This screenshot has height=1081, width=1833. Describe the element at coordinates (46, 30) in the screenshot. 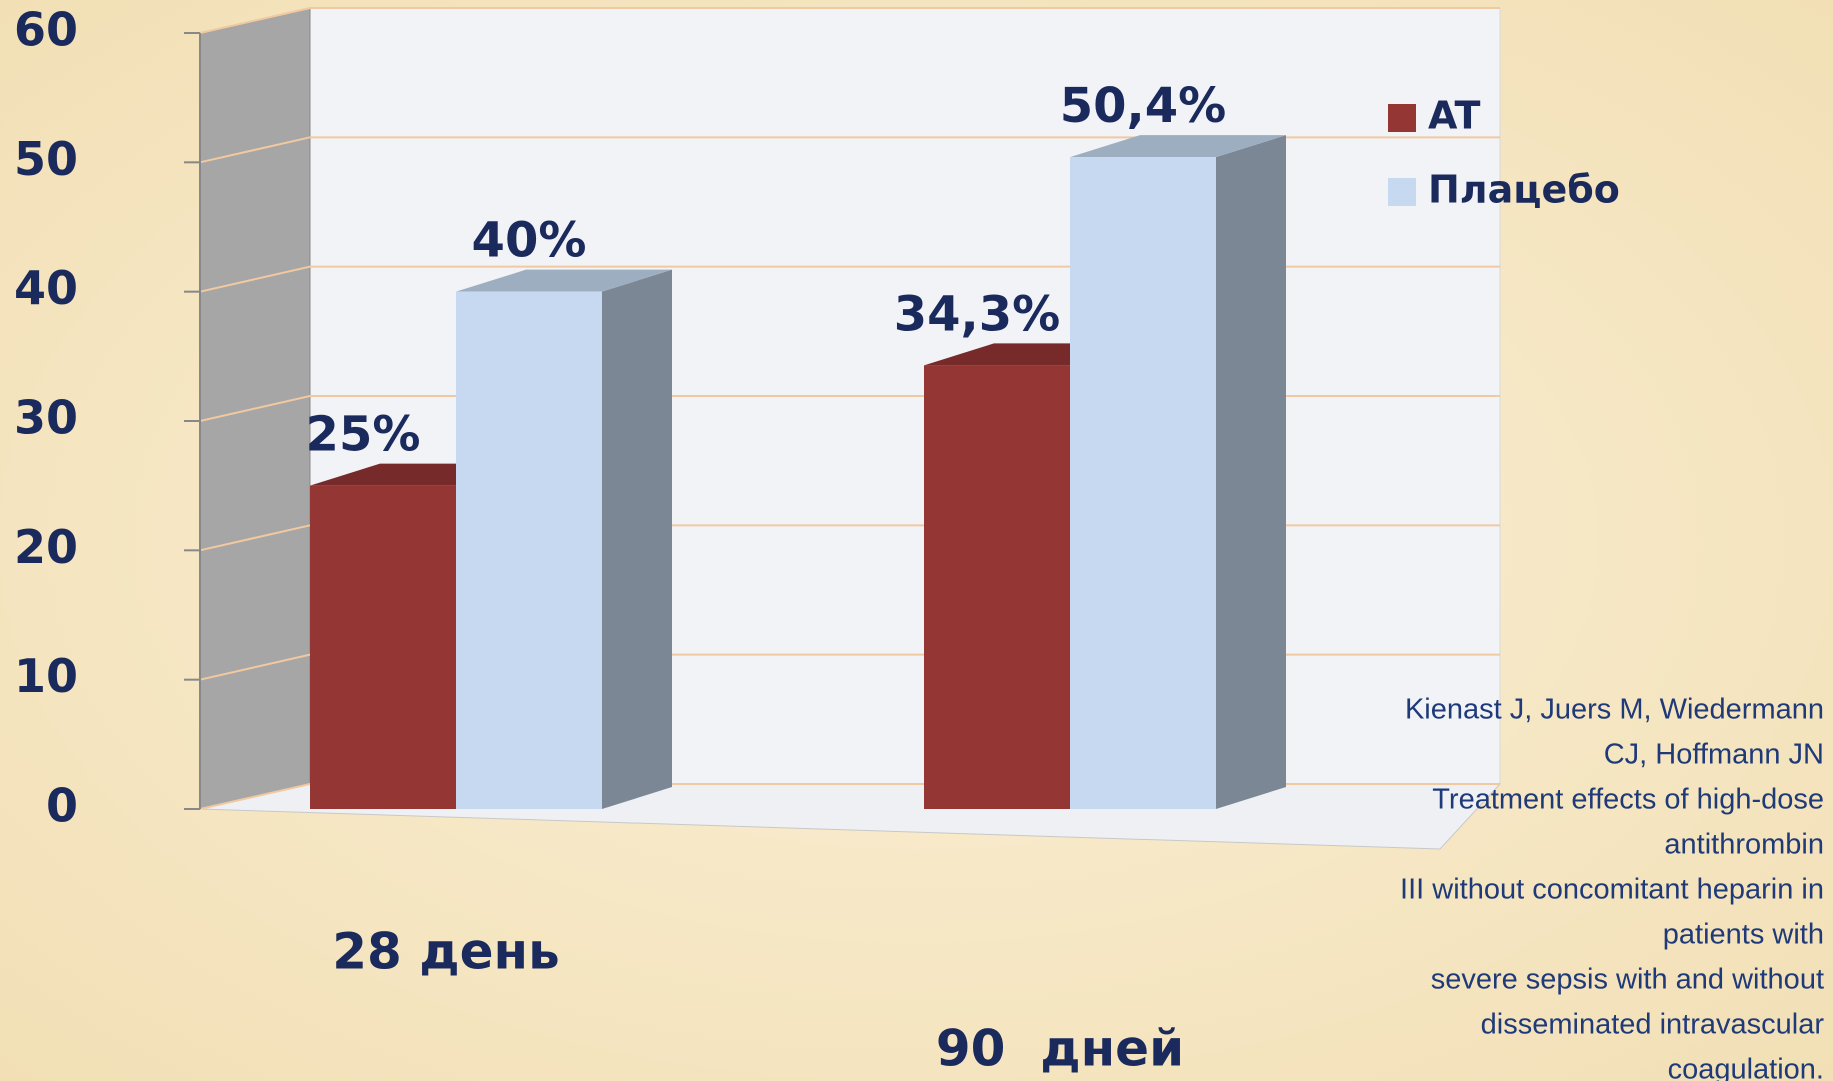

I see `y-tick-label: 60` at that location.